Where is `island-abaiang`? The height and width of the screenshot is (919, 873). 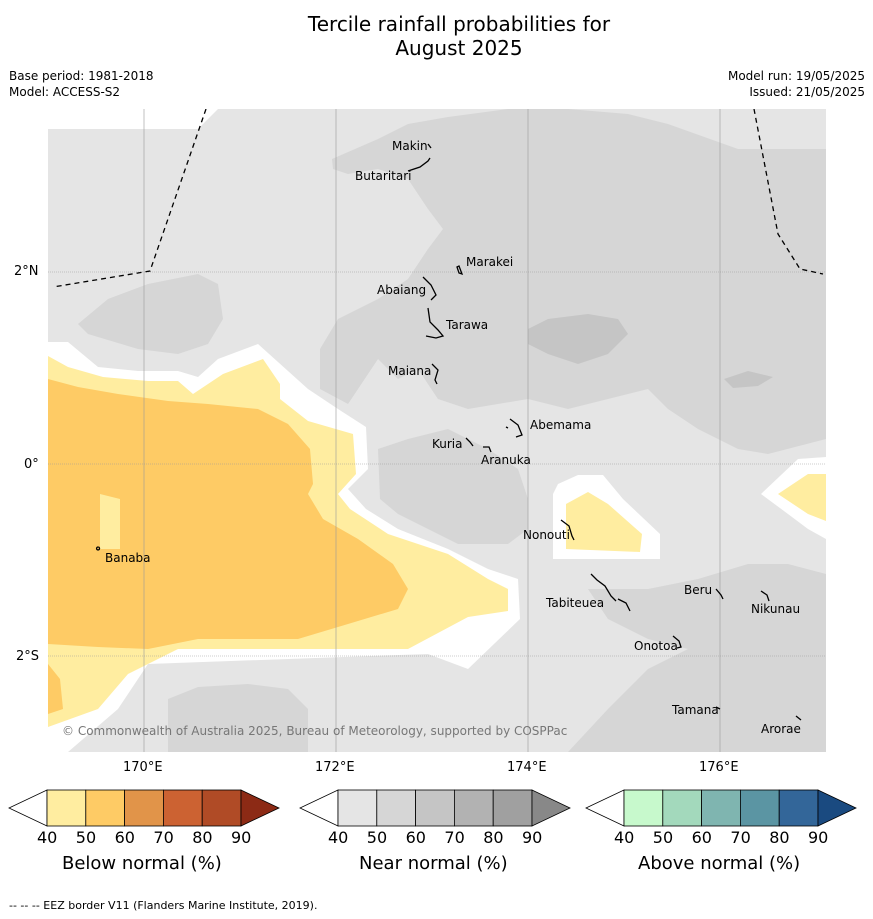
island-abaiang is located at coordinates (429, 288).